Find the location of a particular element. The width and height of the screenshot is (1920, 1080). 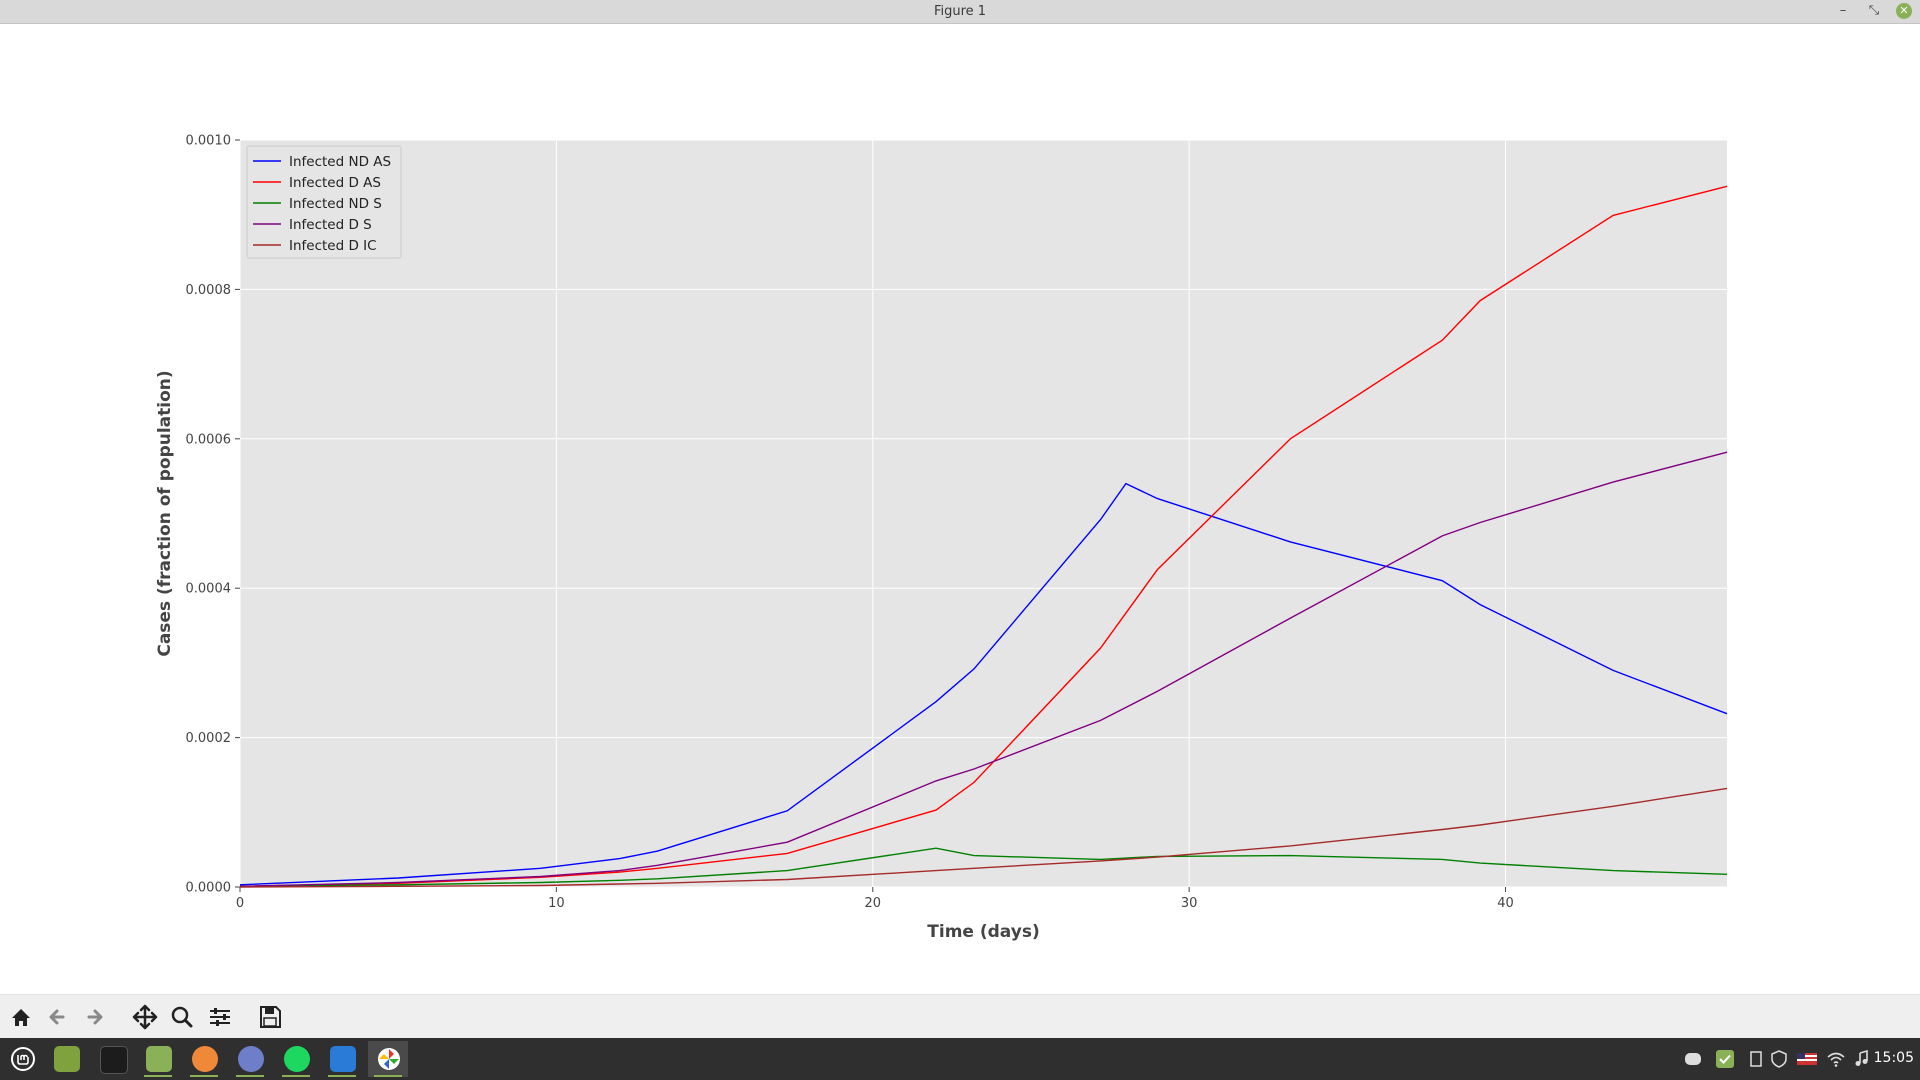

minimize-button: – is located at coordinates (1843, 10).